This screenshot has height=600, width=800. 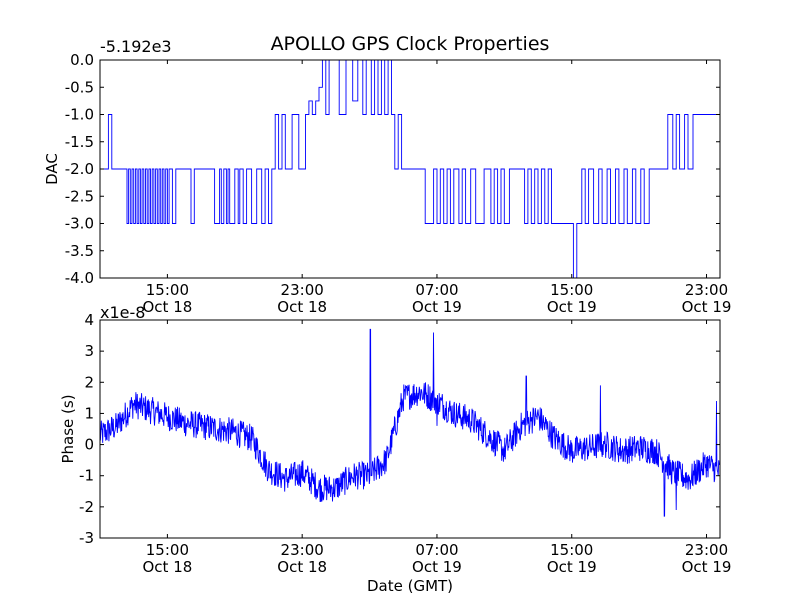 What do you see at coordinates (79, 251) in the screenshot?
I see `dac-y-tick-label: -3.5` at bounding box center [79, 251].